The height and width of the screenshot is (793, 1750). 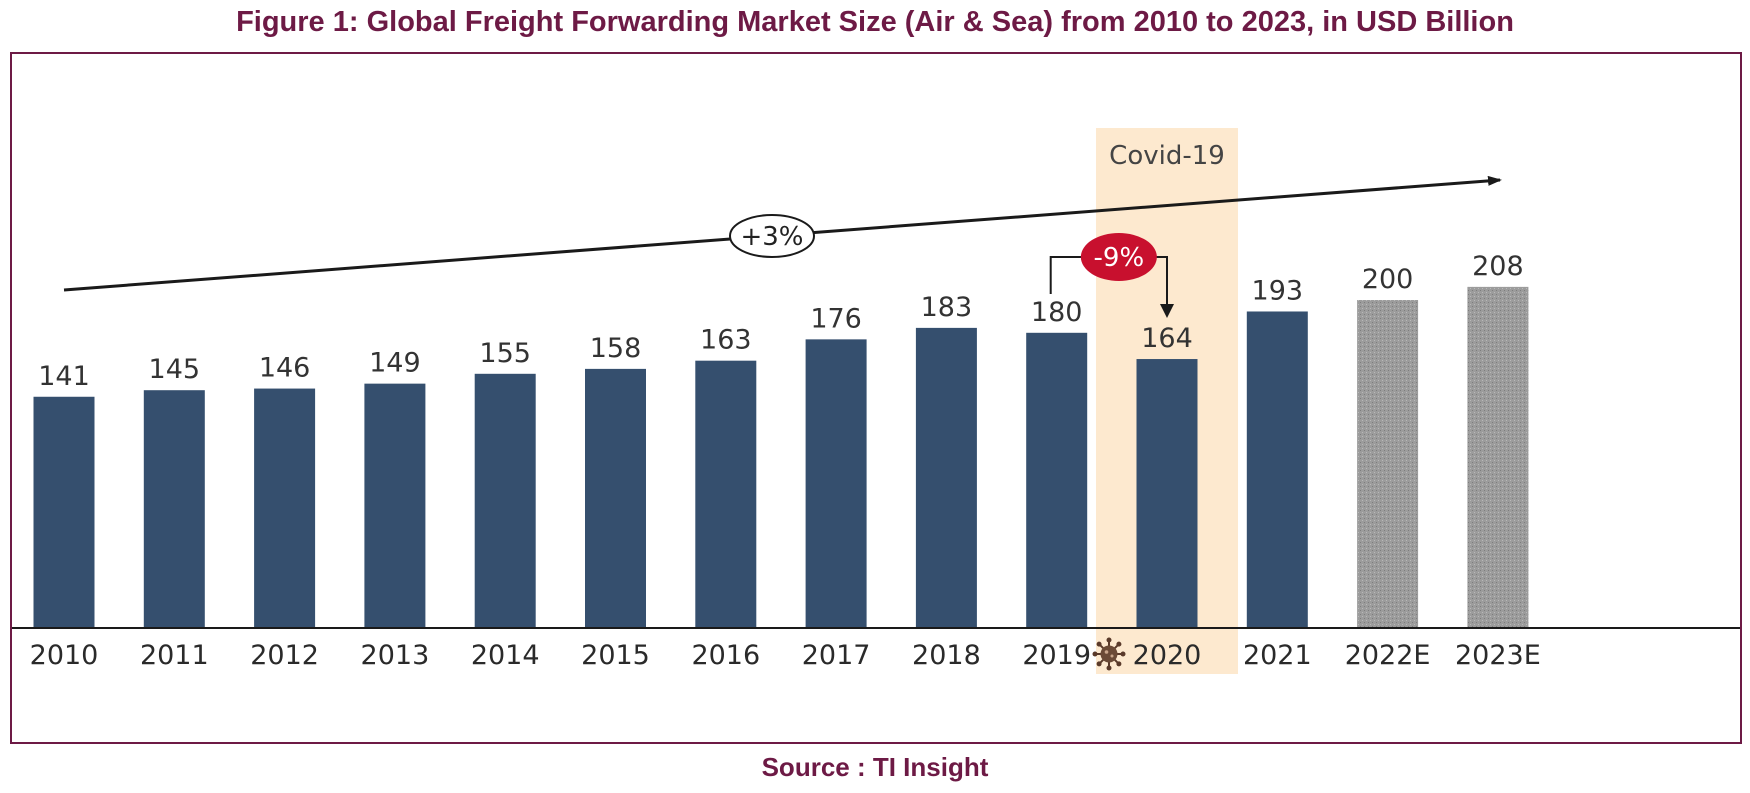 What do you see at coordinates (1167, 156) in the screenshot?
I see `covid-band-label: Covid-19` at bounding box center [1167, 156].